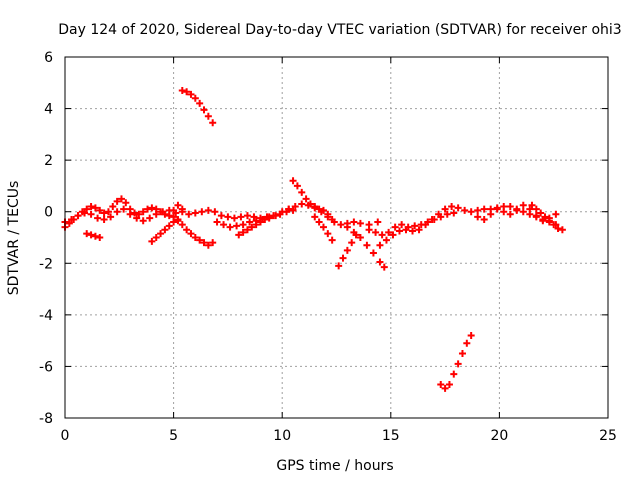  I want to click on y-tick-label: -6, so click(46, 367).